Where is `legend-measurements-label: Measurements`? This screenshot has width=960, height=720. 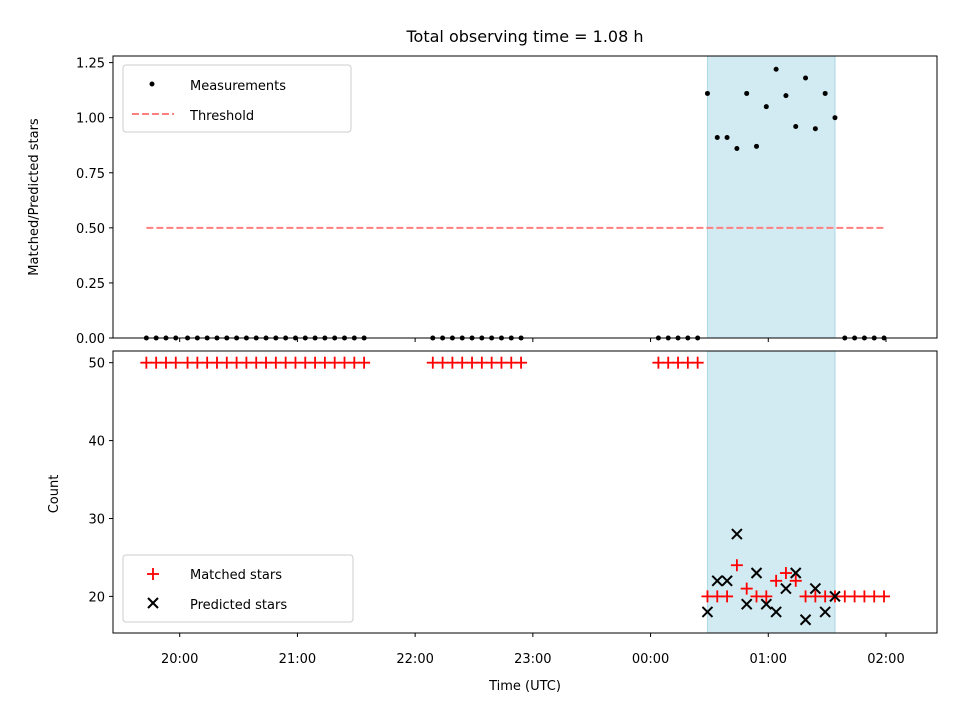
legend-measurements-label: Measurements is located at coordinates (238, 86).